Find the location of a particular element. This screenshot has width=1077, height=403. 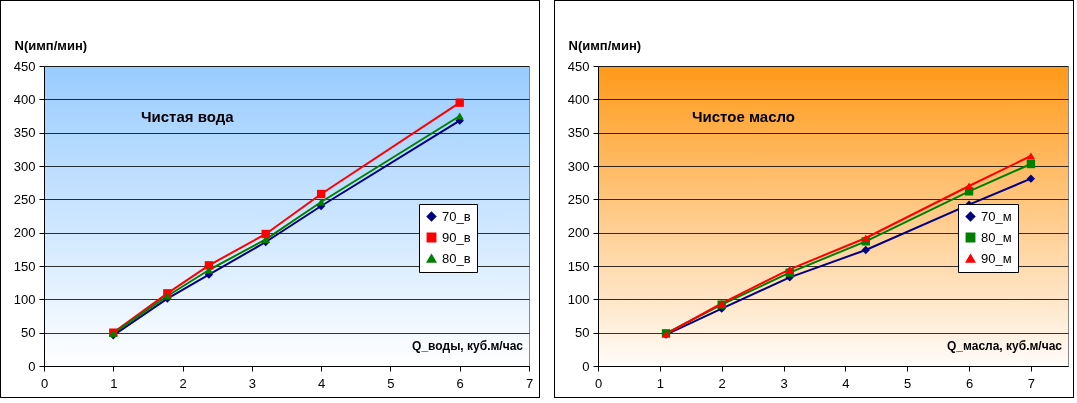

legend-label: 80_м is located at coordinates (996, 237).